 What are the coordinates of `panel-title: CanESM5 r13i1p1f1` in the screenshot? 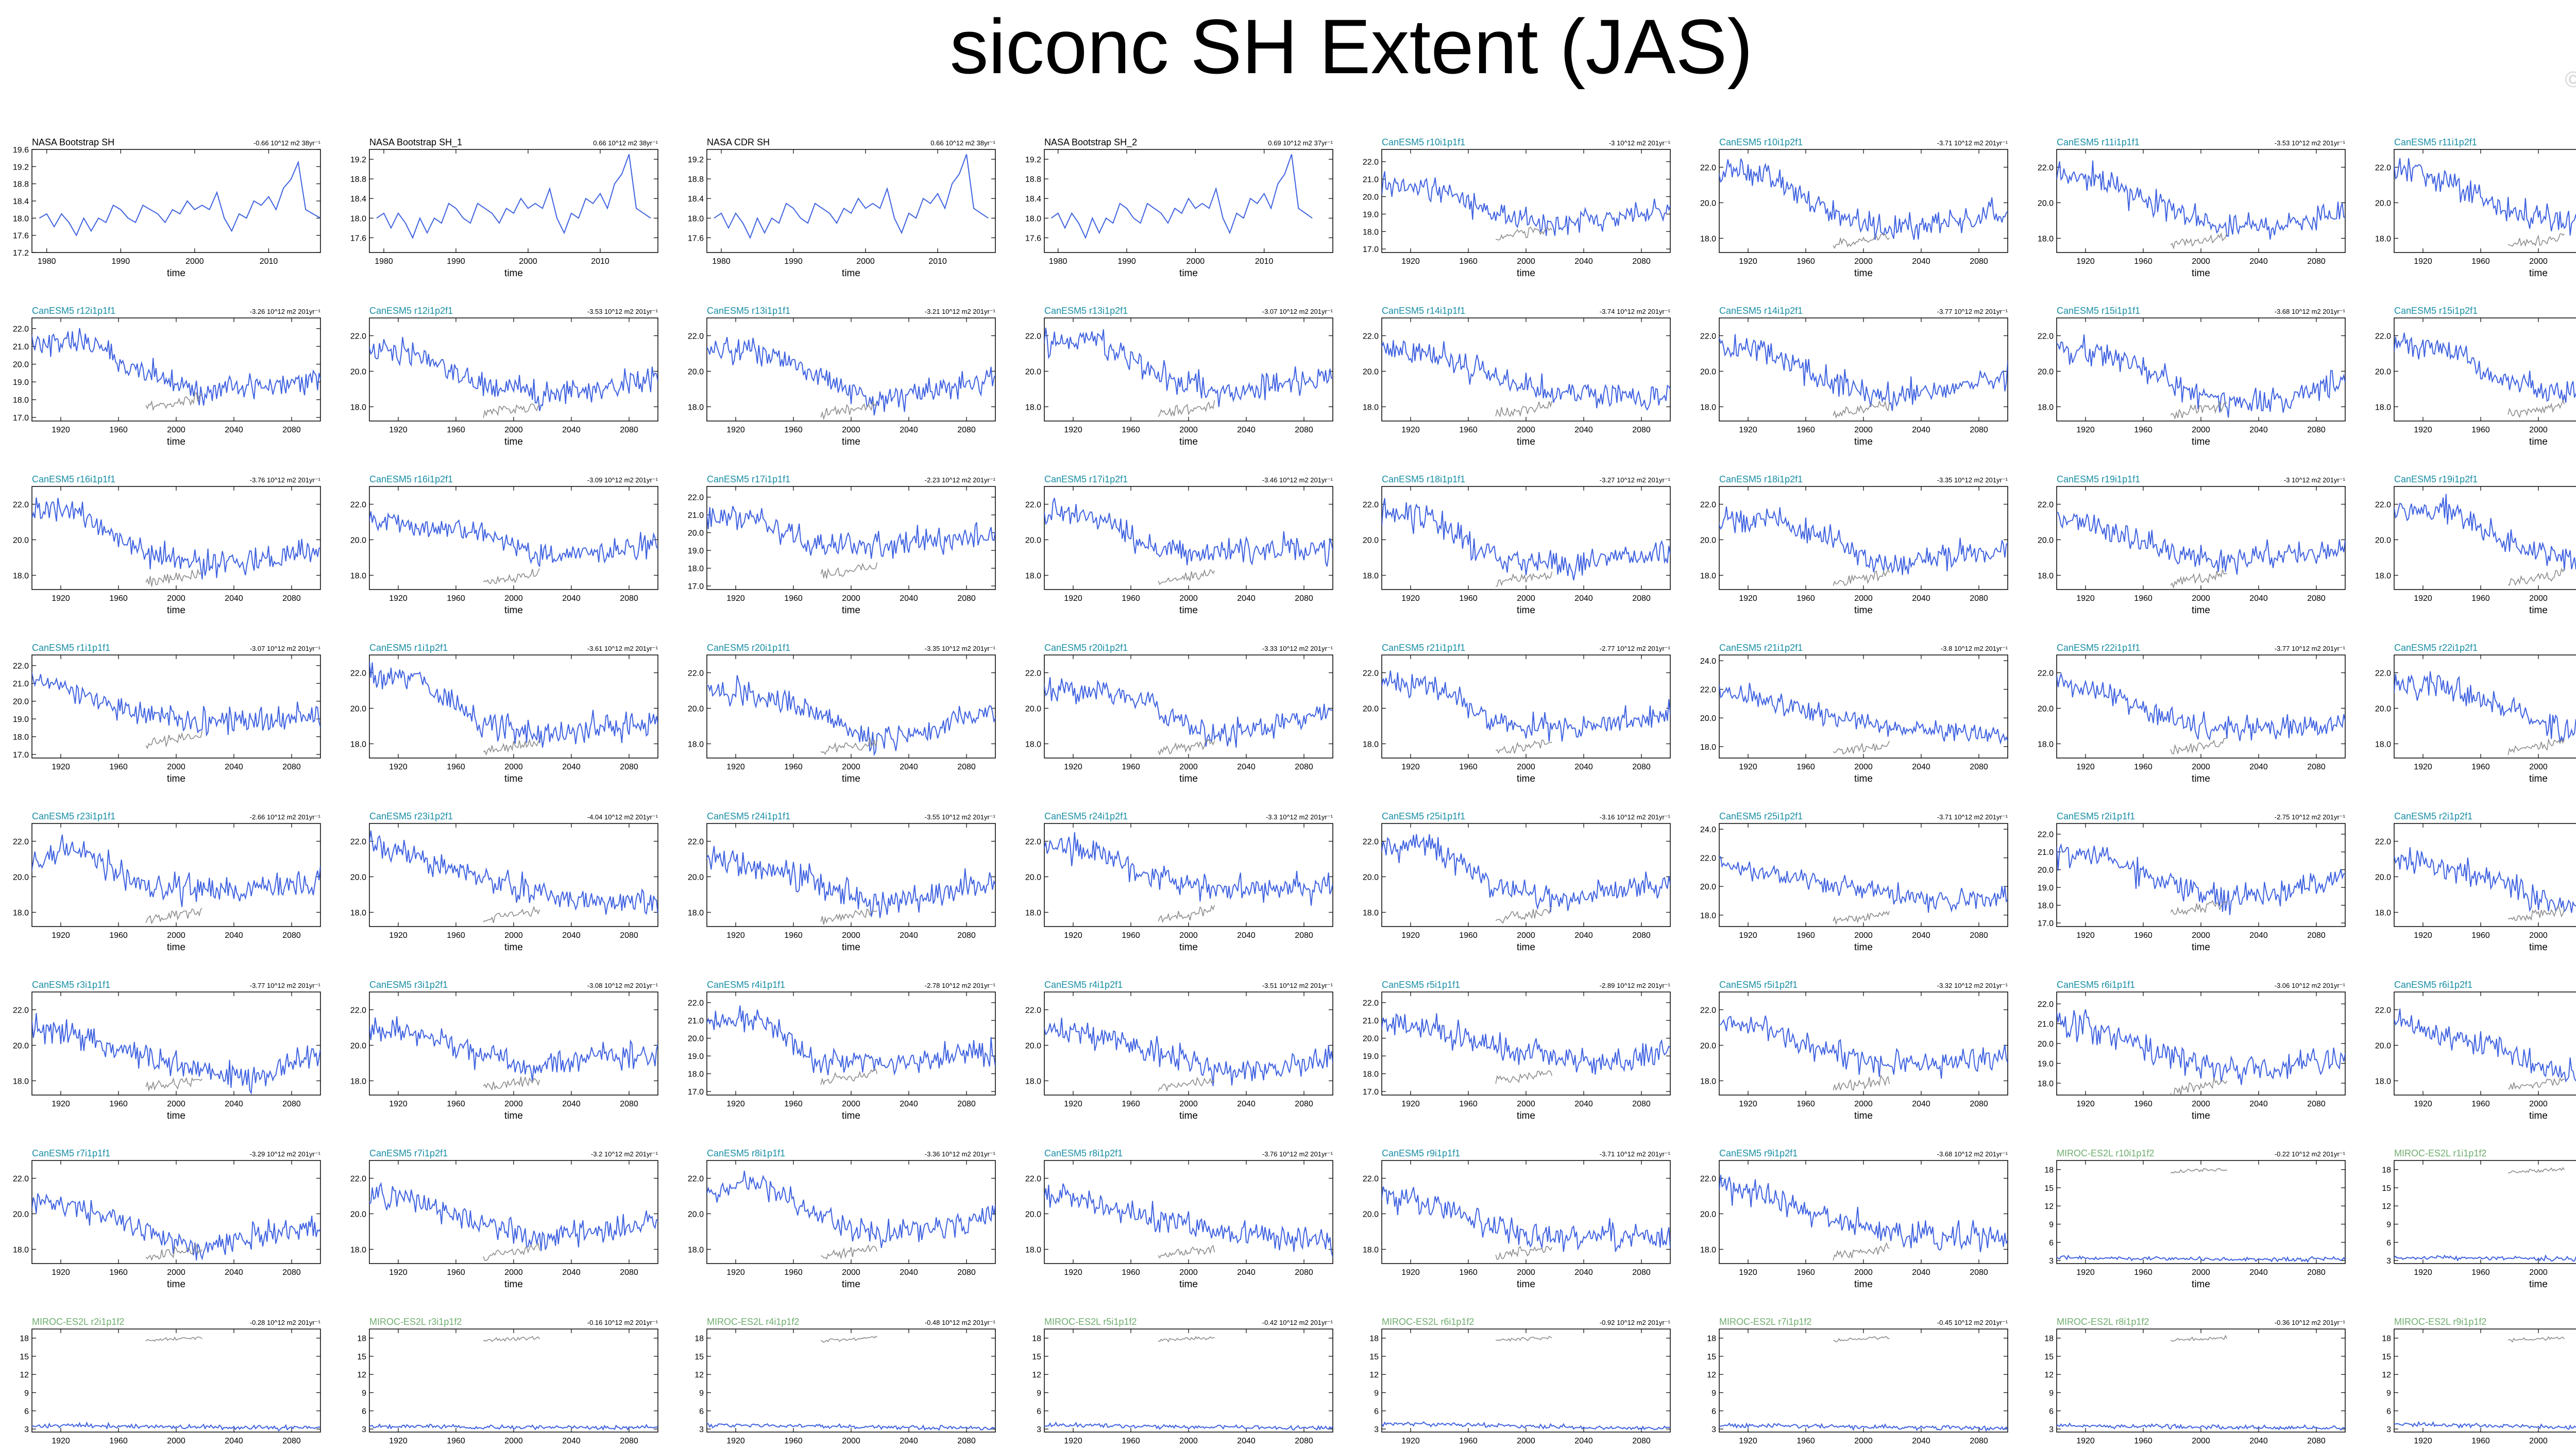 It's located at (748, 311).